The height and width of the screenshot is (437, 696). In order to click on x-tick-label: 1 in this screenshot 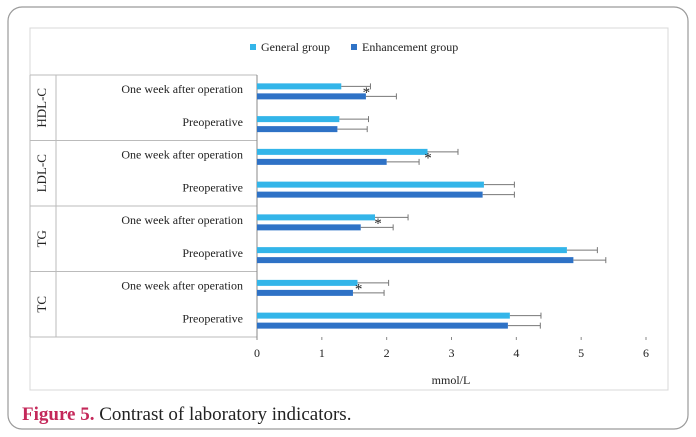, I will do `click(322, 353)`.